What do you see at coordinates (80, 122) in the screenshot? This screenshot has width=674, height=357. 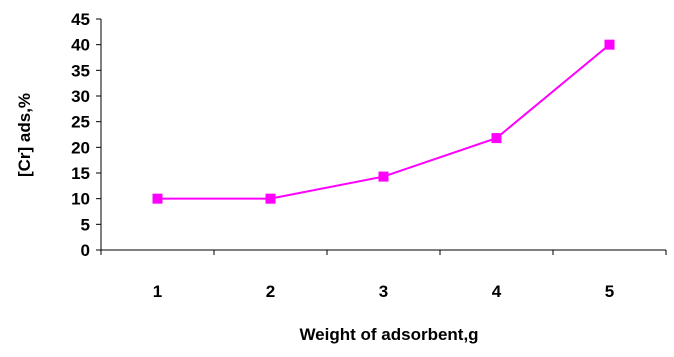 I see `y-tick-label: 25` at bounding box center [80, 122].